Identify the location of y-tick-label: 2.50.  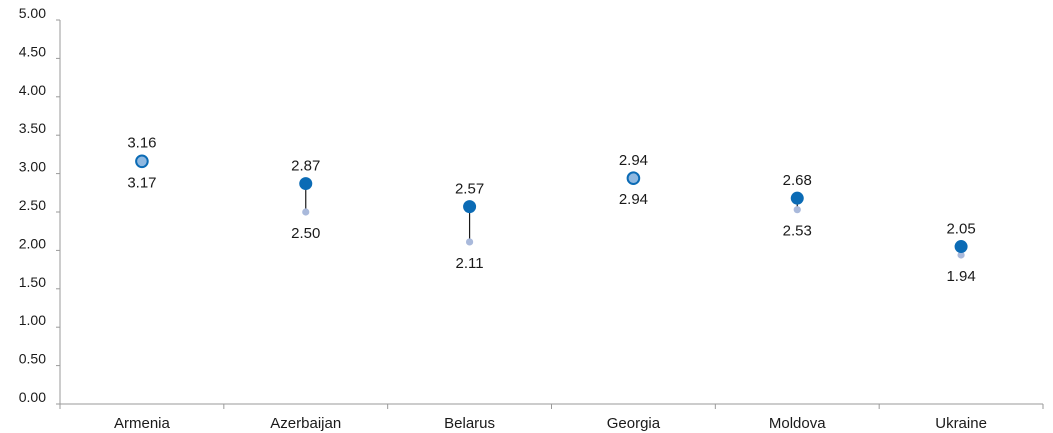
(32, 205).